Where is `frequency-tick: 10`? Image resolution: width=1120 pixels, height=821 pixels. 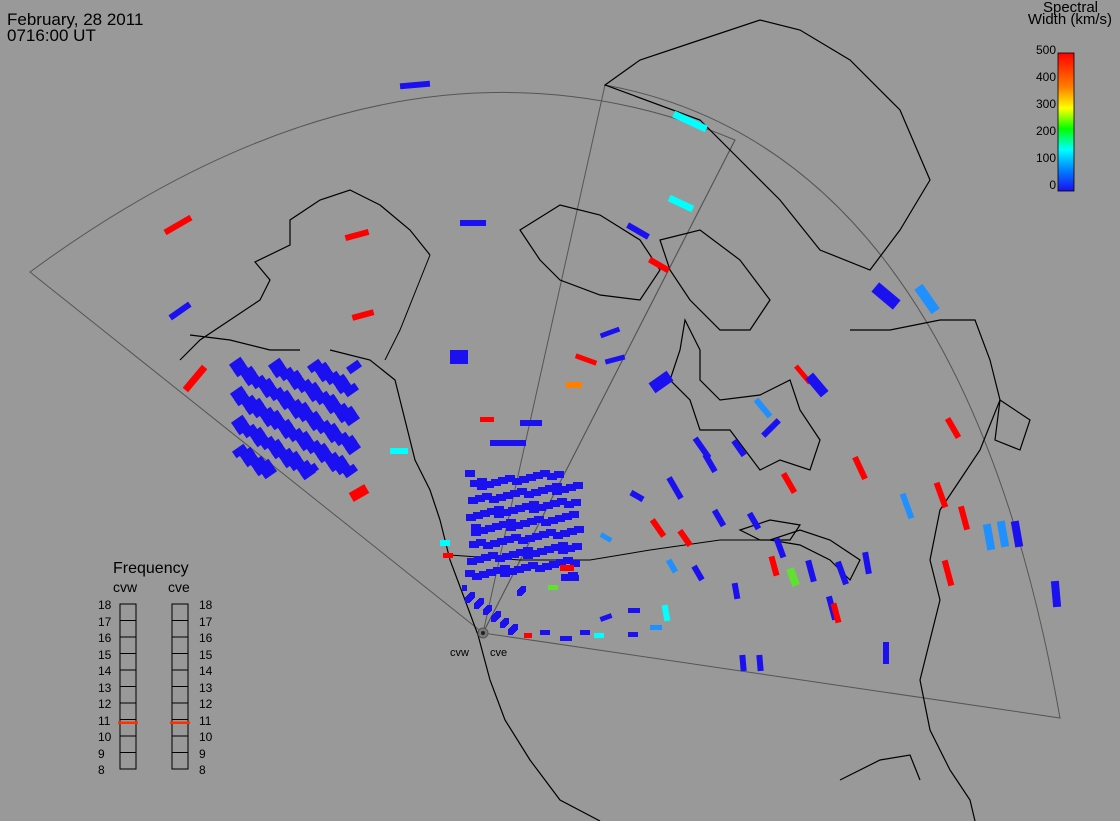
frequency-tick: 10 is located at coordinates (105, 737).